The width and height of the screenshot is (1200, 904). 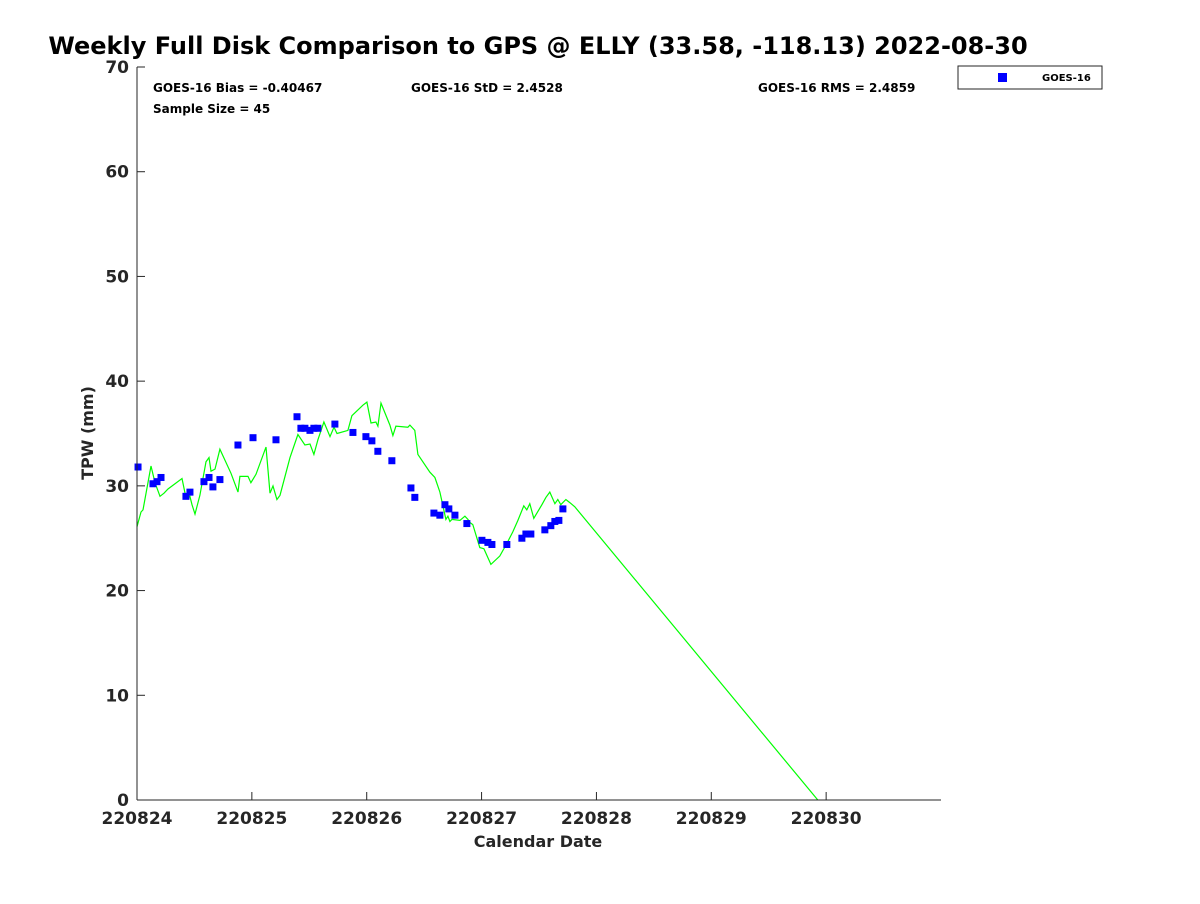 What do you see at coordinates (538, 841) in the screenshot?
I see `x-axis-label: Calendar Date` at bounding box center [538, 841].